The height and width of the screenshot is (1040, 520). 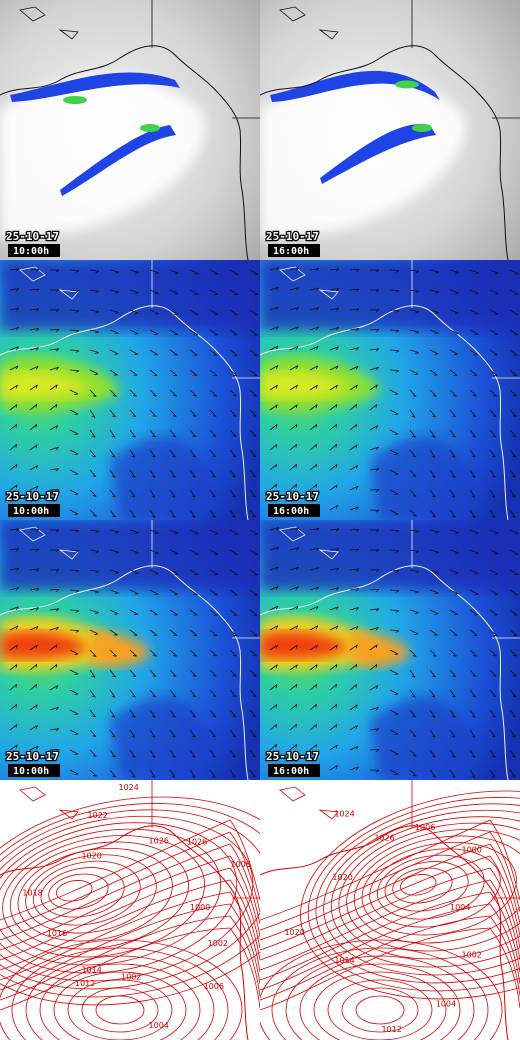 I want to click on jet-core, so click(x=45, y=385).